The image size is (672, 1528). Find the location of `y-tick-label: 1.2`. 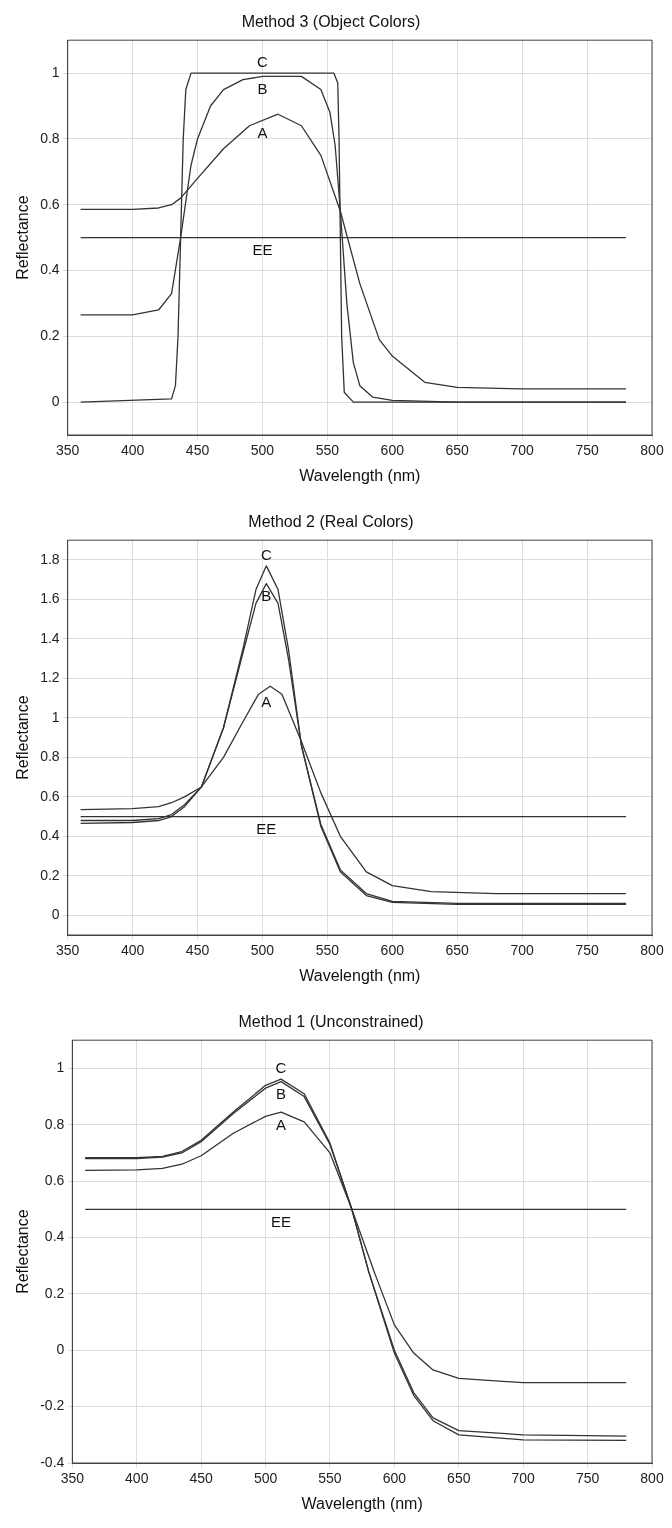

y-tick-label: 1.2 is located at coordinates (50, 677).